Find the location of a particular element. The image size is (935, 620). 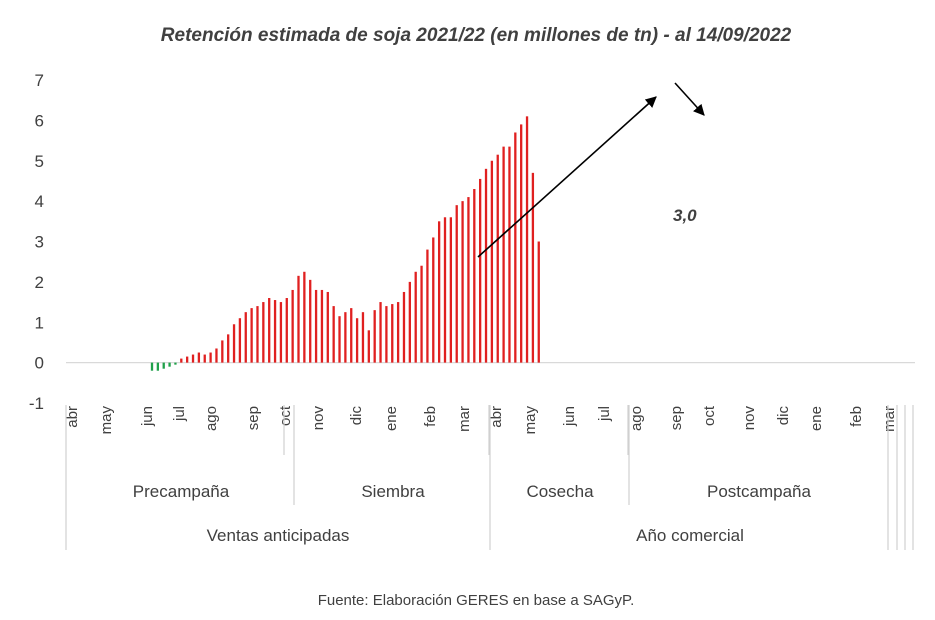

y-tick-label: 0 is located at coordinates (39, 363).